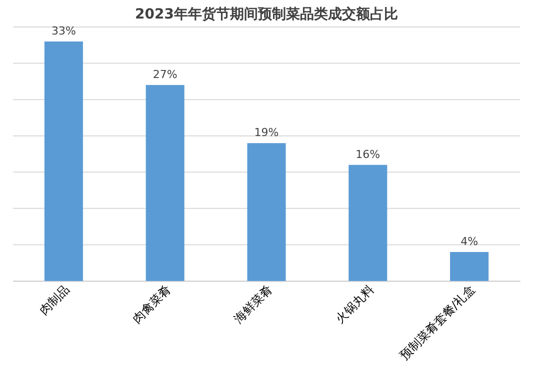 This screenshot has height=370, width=533. What do you see at coordinates (165, 75) in the screenshot?
I see `data-label: 27%` at bounding box center [165, 75].